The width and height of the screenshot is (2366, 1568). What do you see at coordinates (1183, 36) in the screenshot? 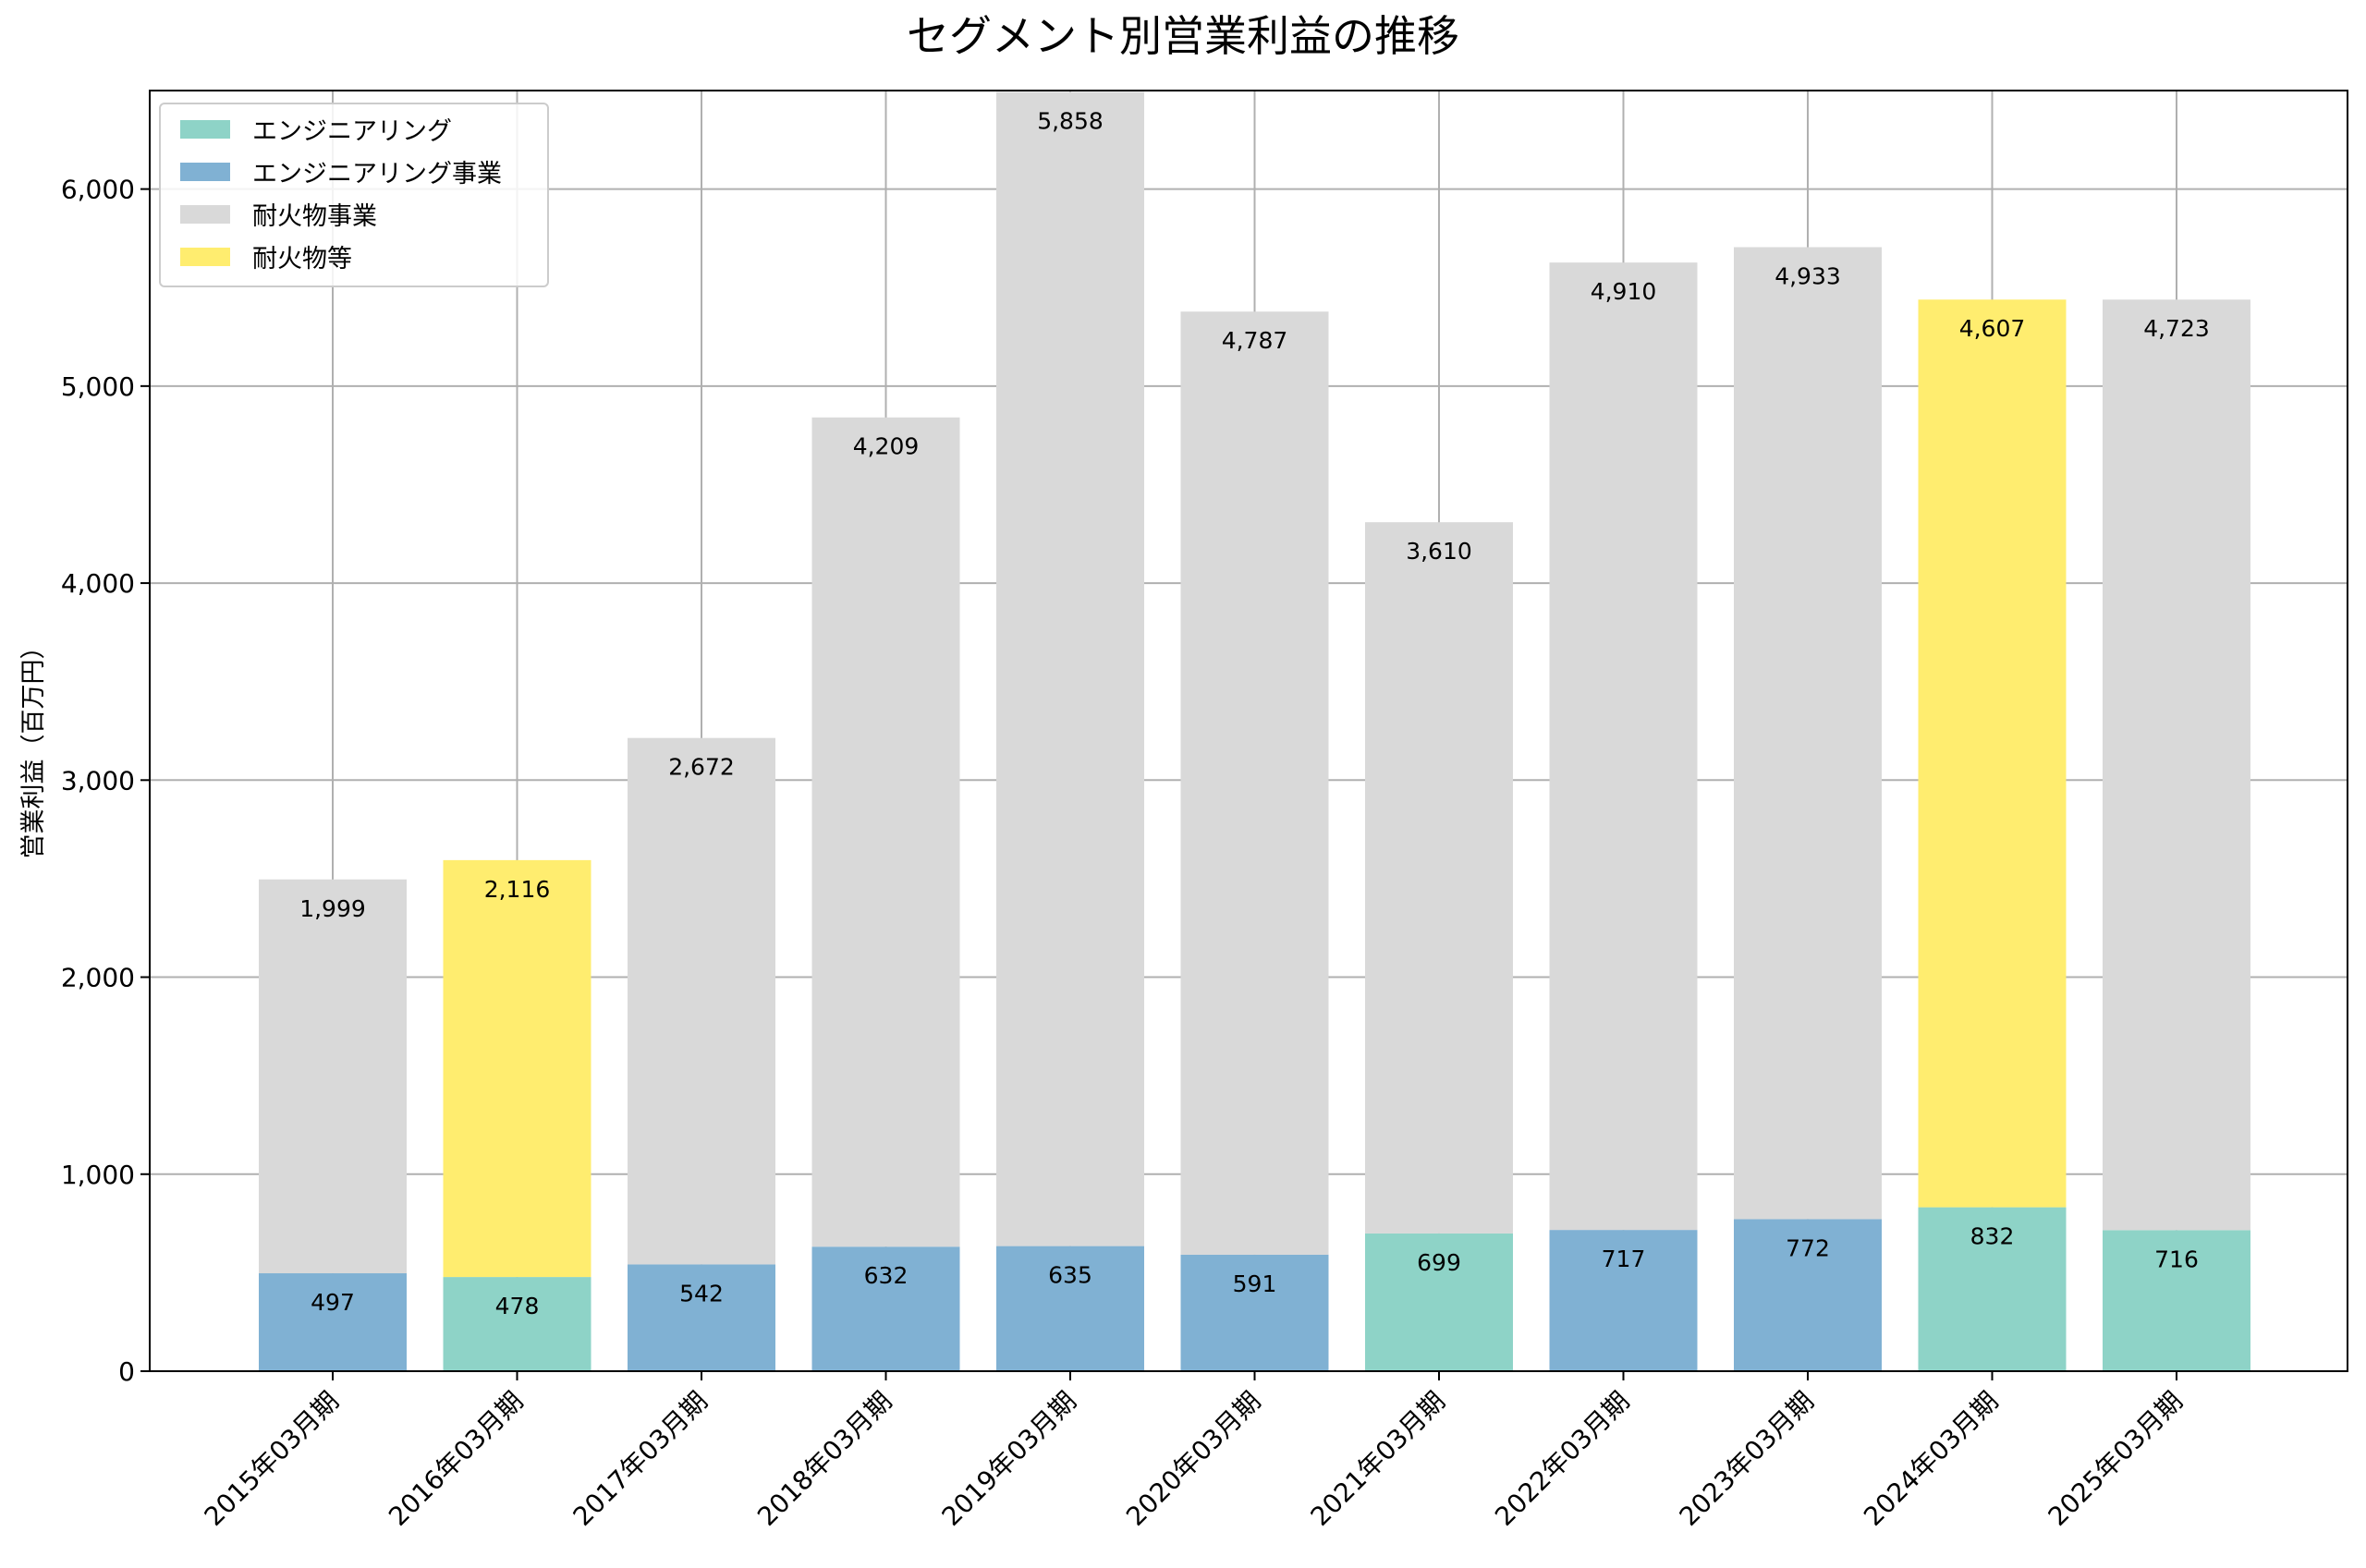
I see `chart-title: セグメント別営業利益の推移` at bounding box center [1183, 36].